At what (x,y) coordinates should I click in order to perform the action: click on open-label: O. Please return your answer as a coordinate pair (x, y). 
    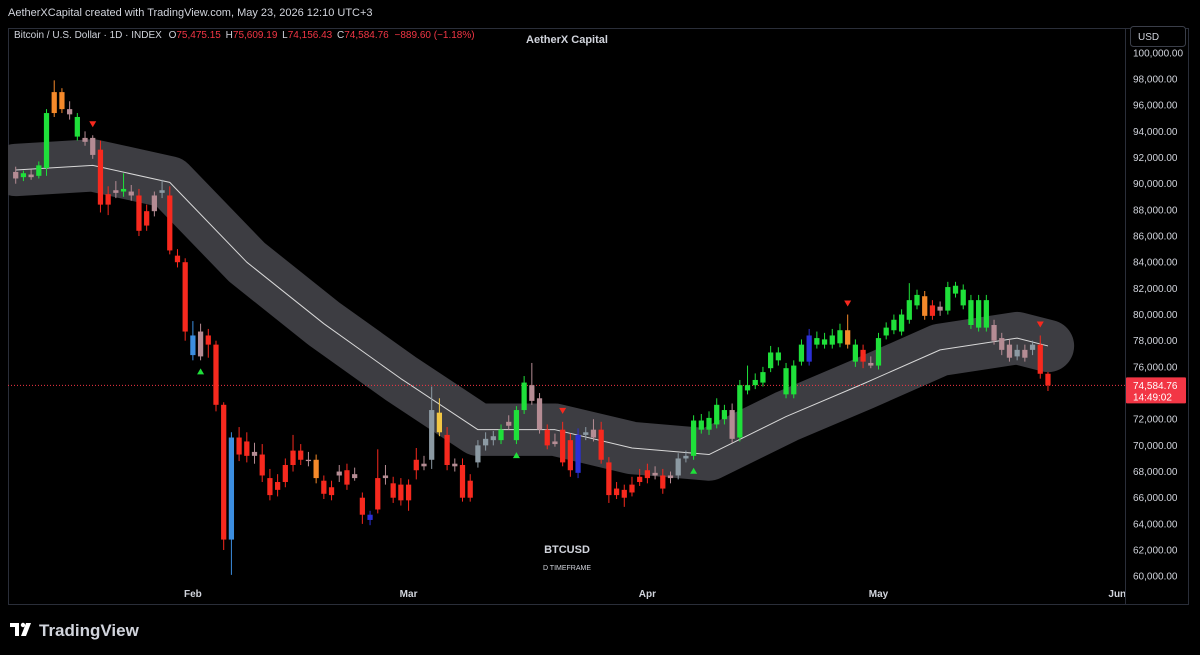
    Looking at the image, I should click on (173, 35).